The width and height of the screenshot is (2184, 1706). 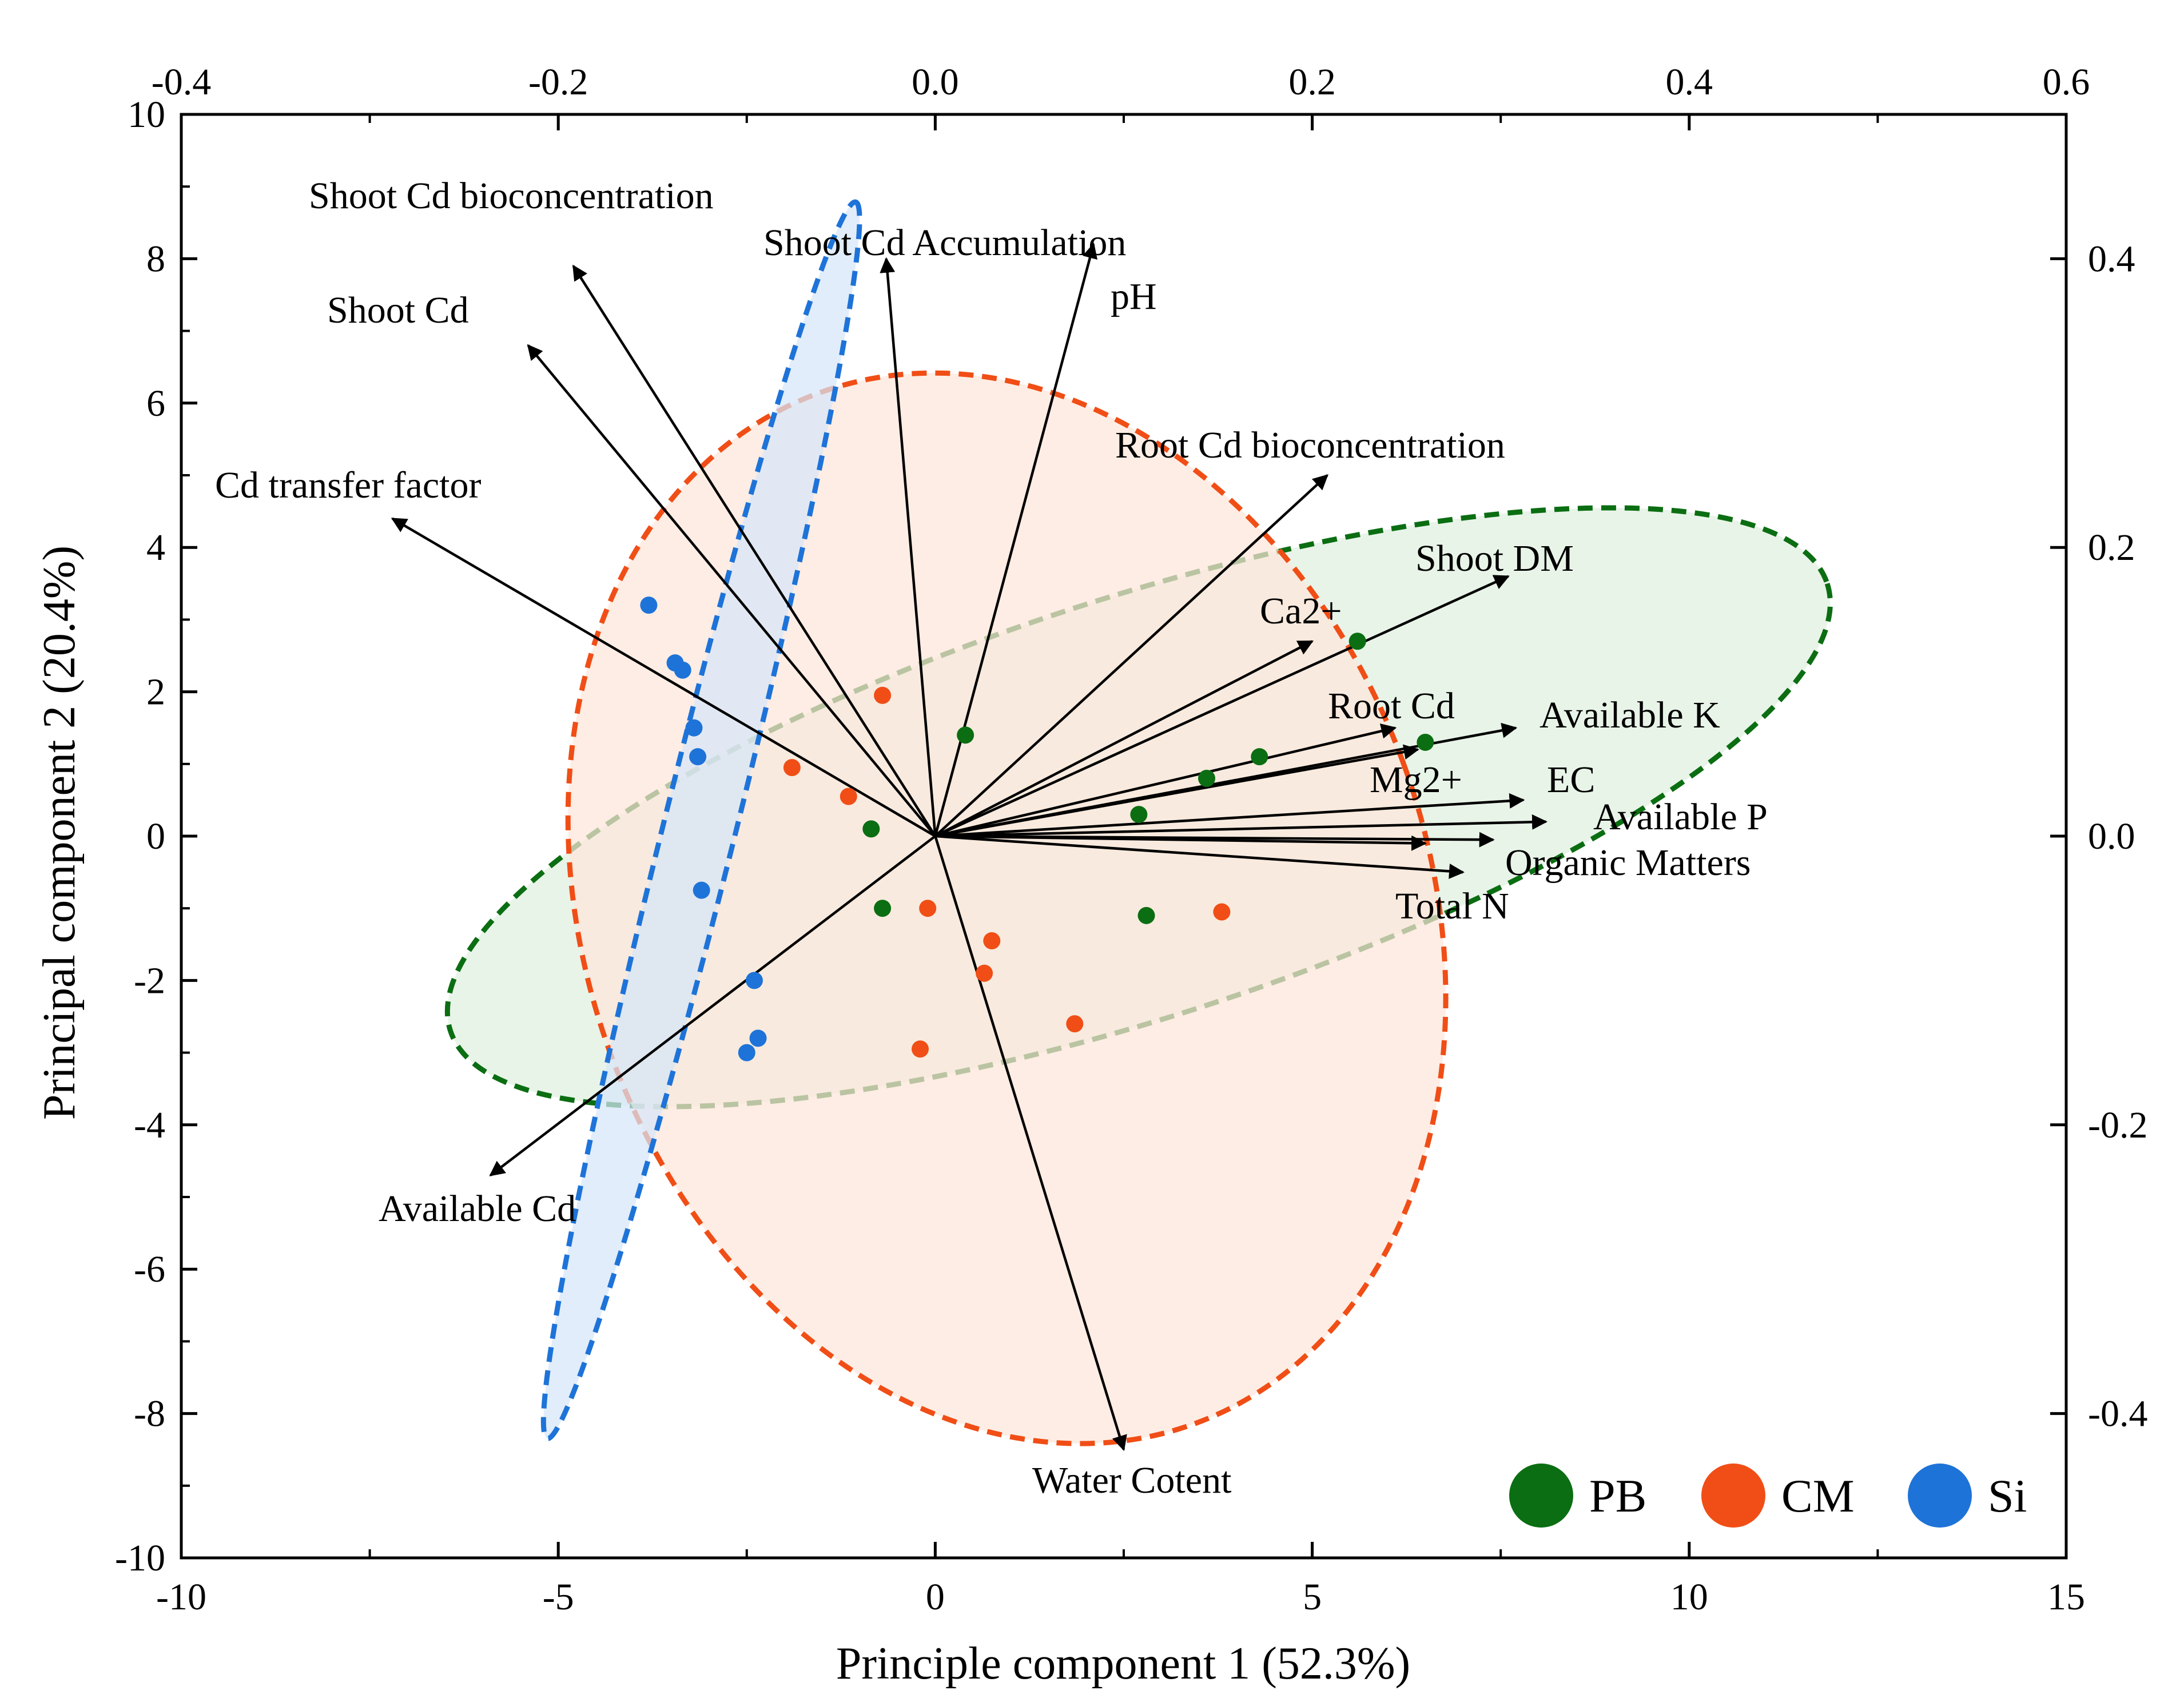 What do you see at coordinates (1312, 1597) in the screenshot?
I see `x-tick-label: 5` at bounding box center [1312, 1597].